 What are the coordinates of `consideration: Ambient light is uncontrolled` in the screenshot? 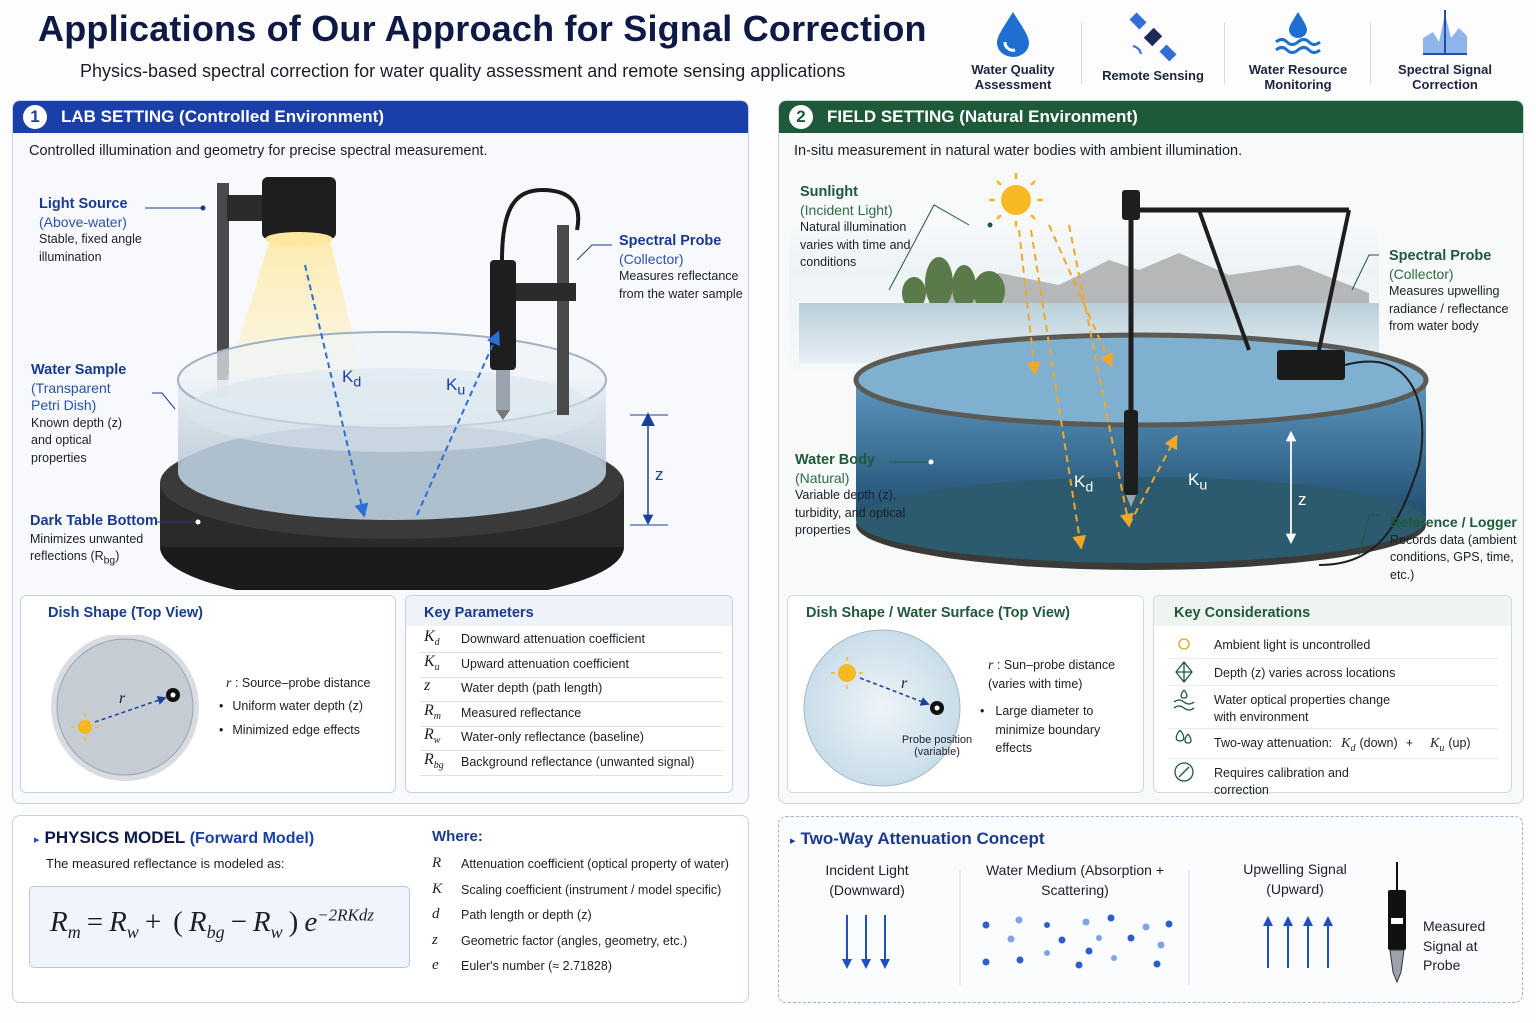 It's located at (1309, 645).